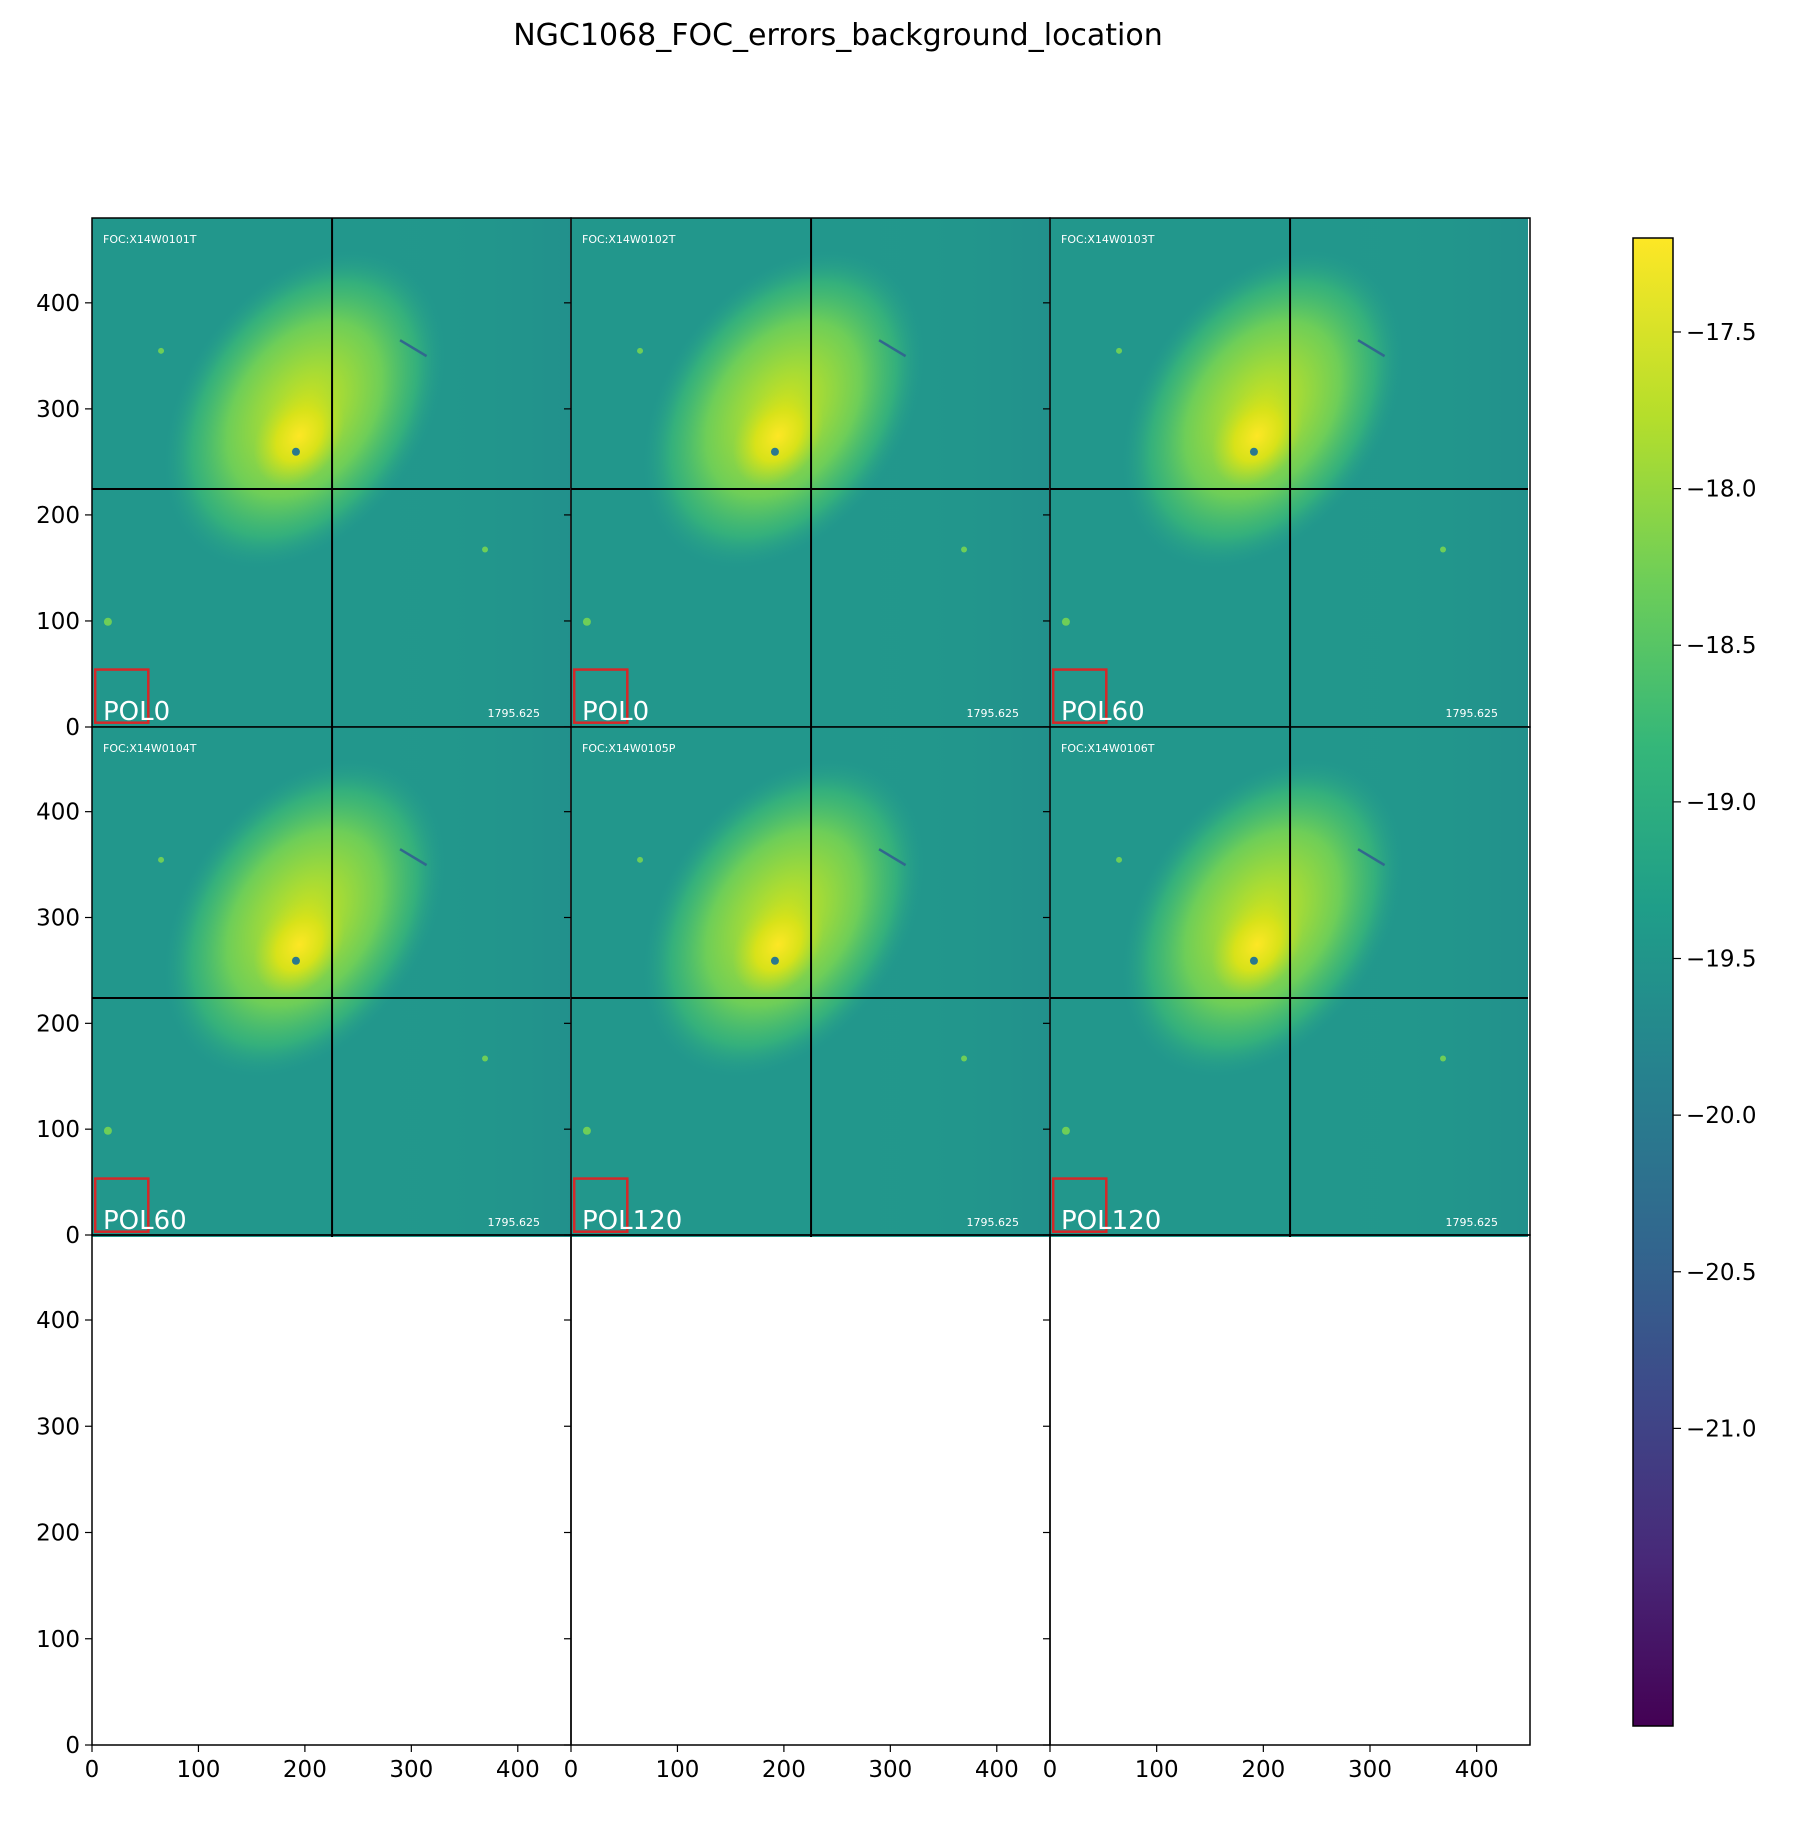 The height and width of the screenshot is (1827, 1807). Describe the element at coordinates (58, 1640) in the screenshot. I see `y-tick-label: 100` at that location.